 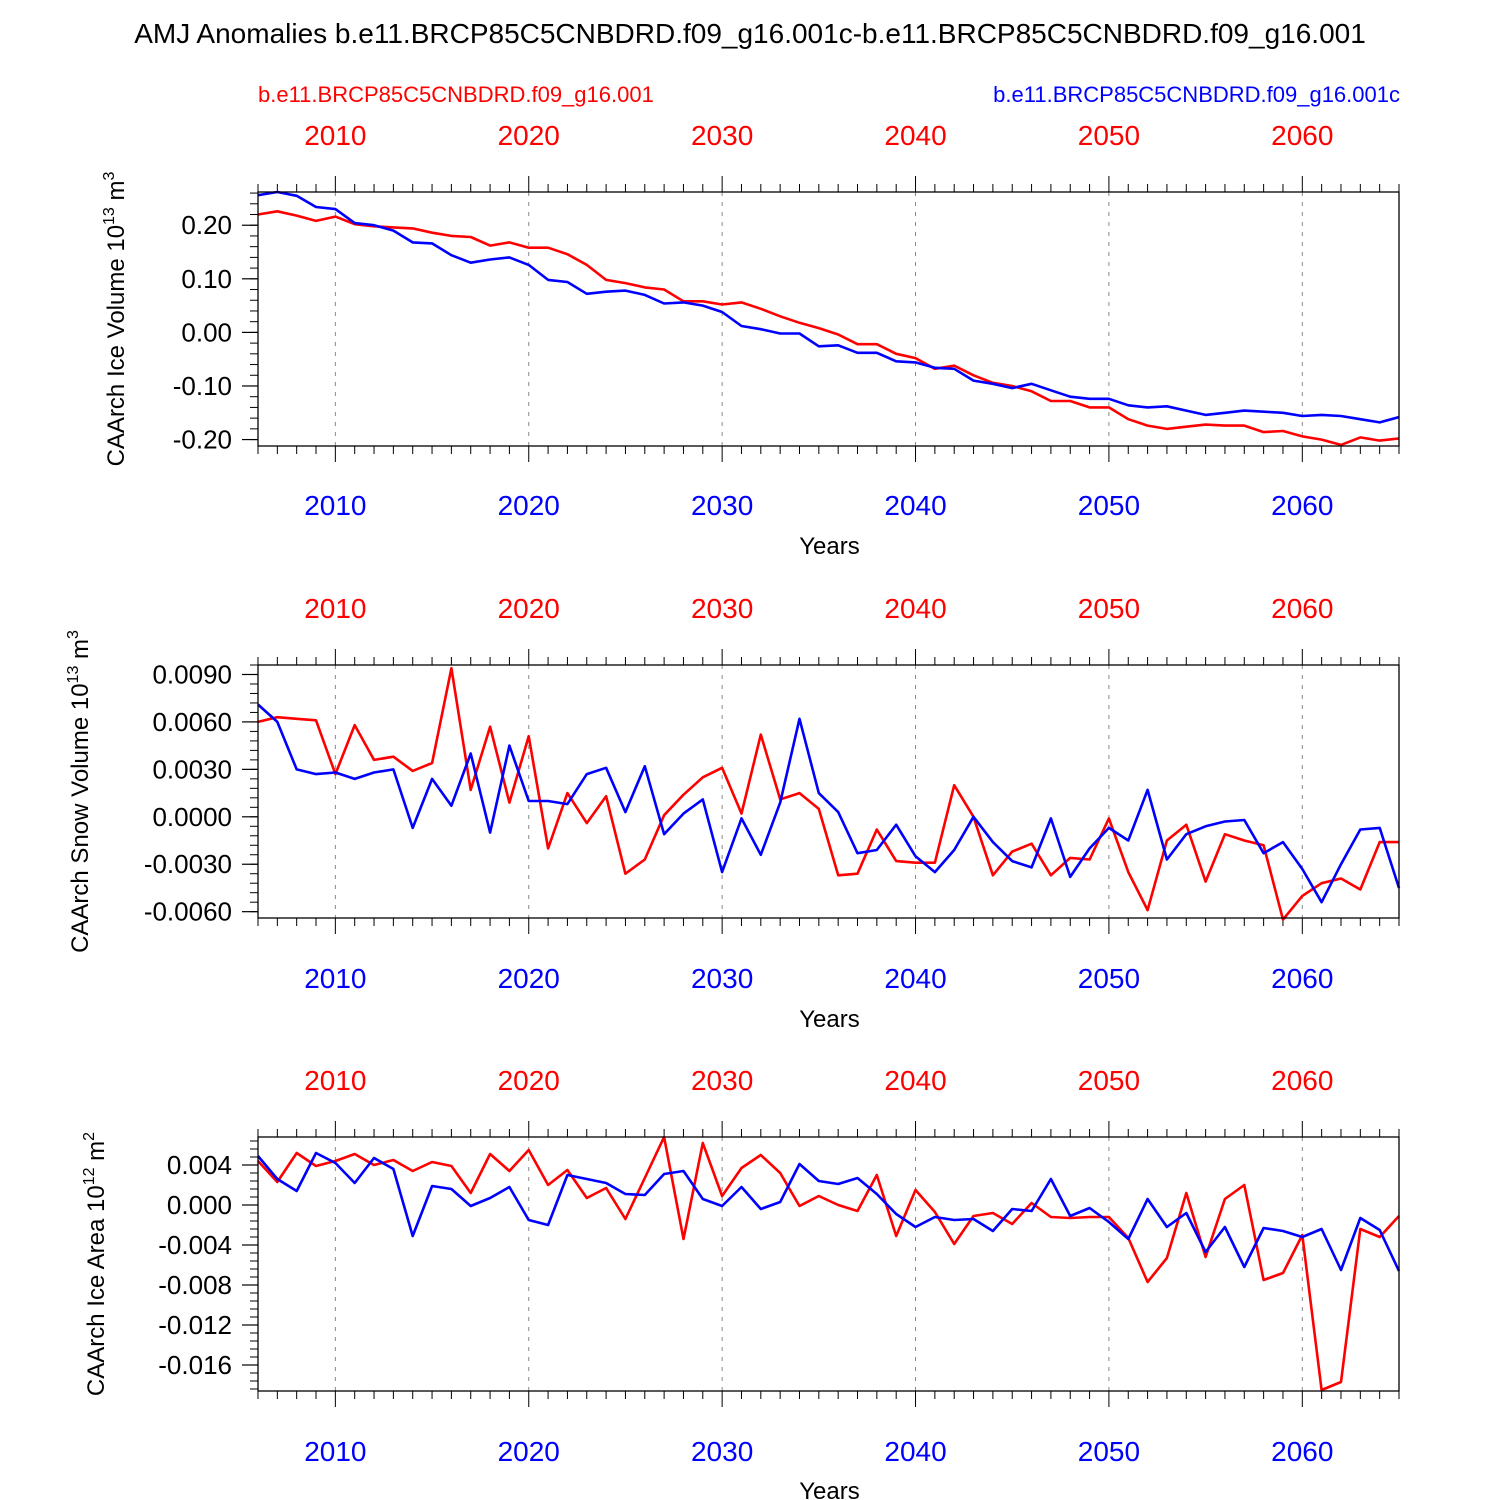 I want to click on chart1-bottom-year-label: 2010, so click(x=335, y=505).